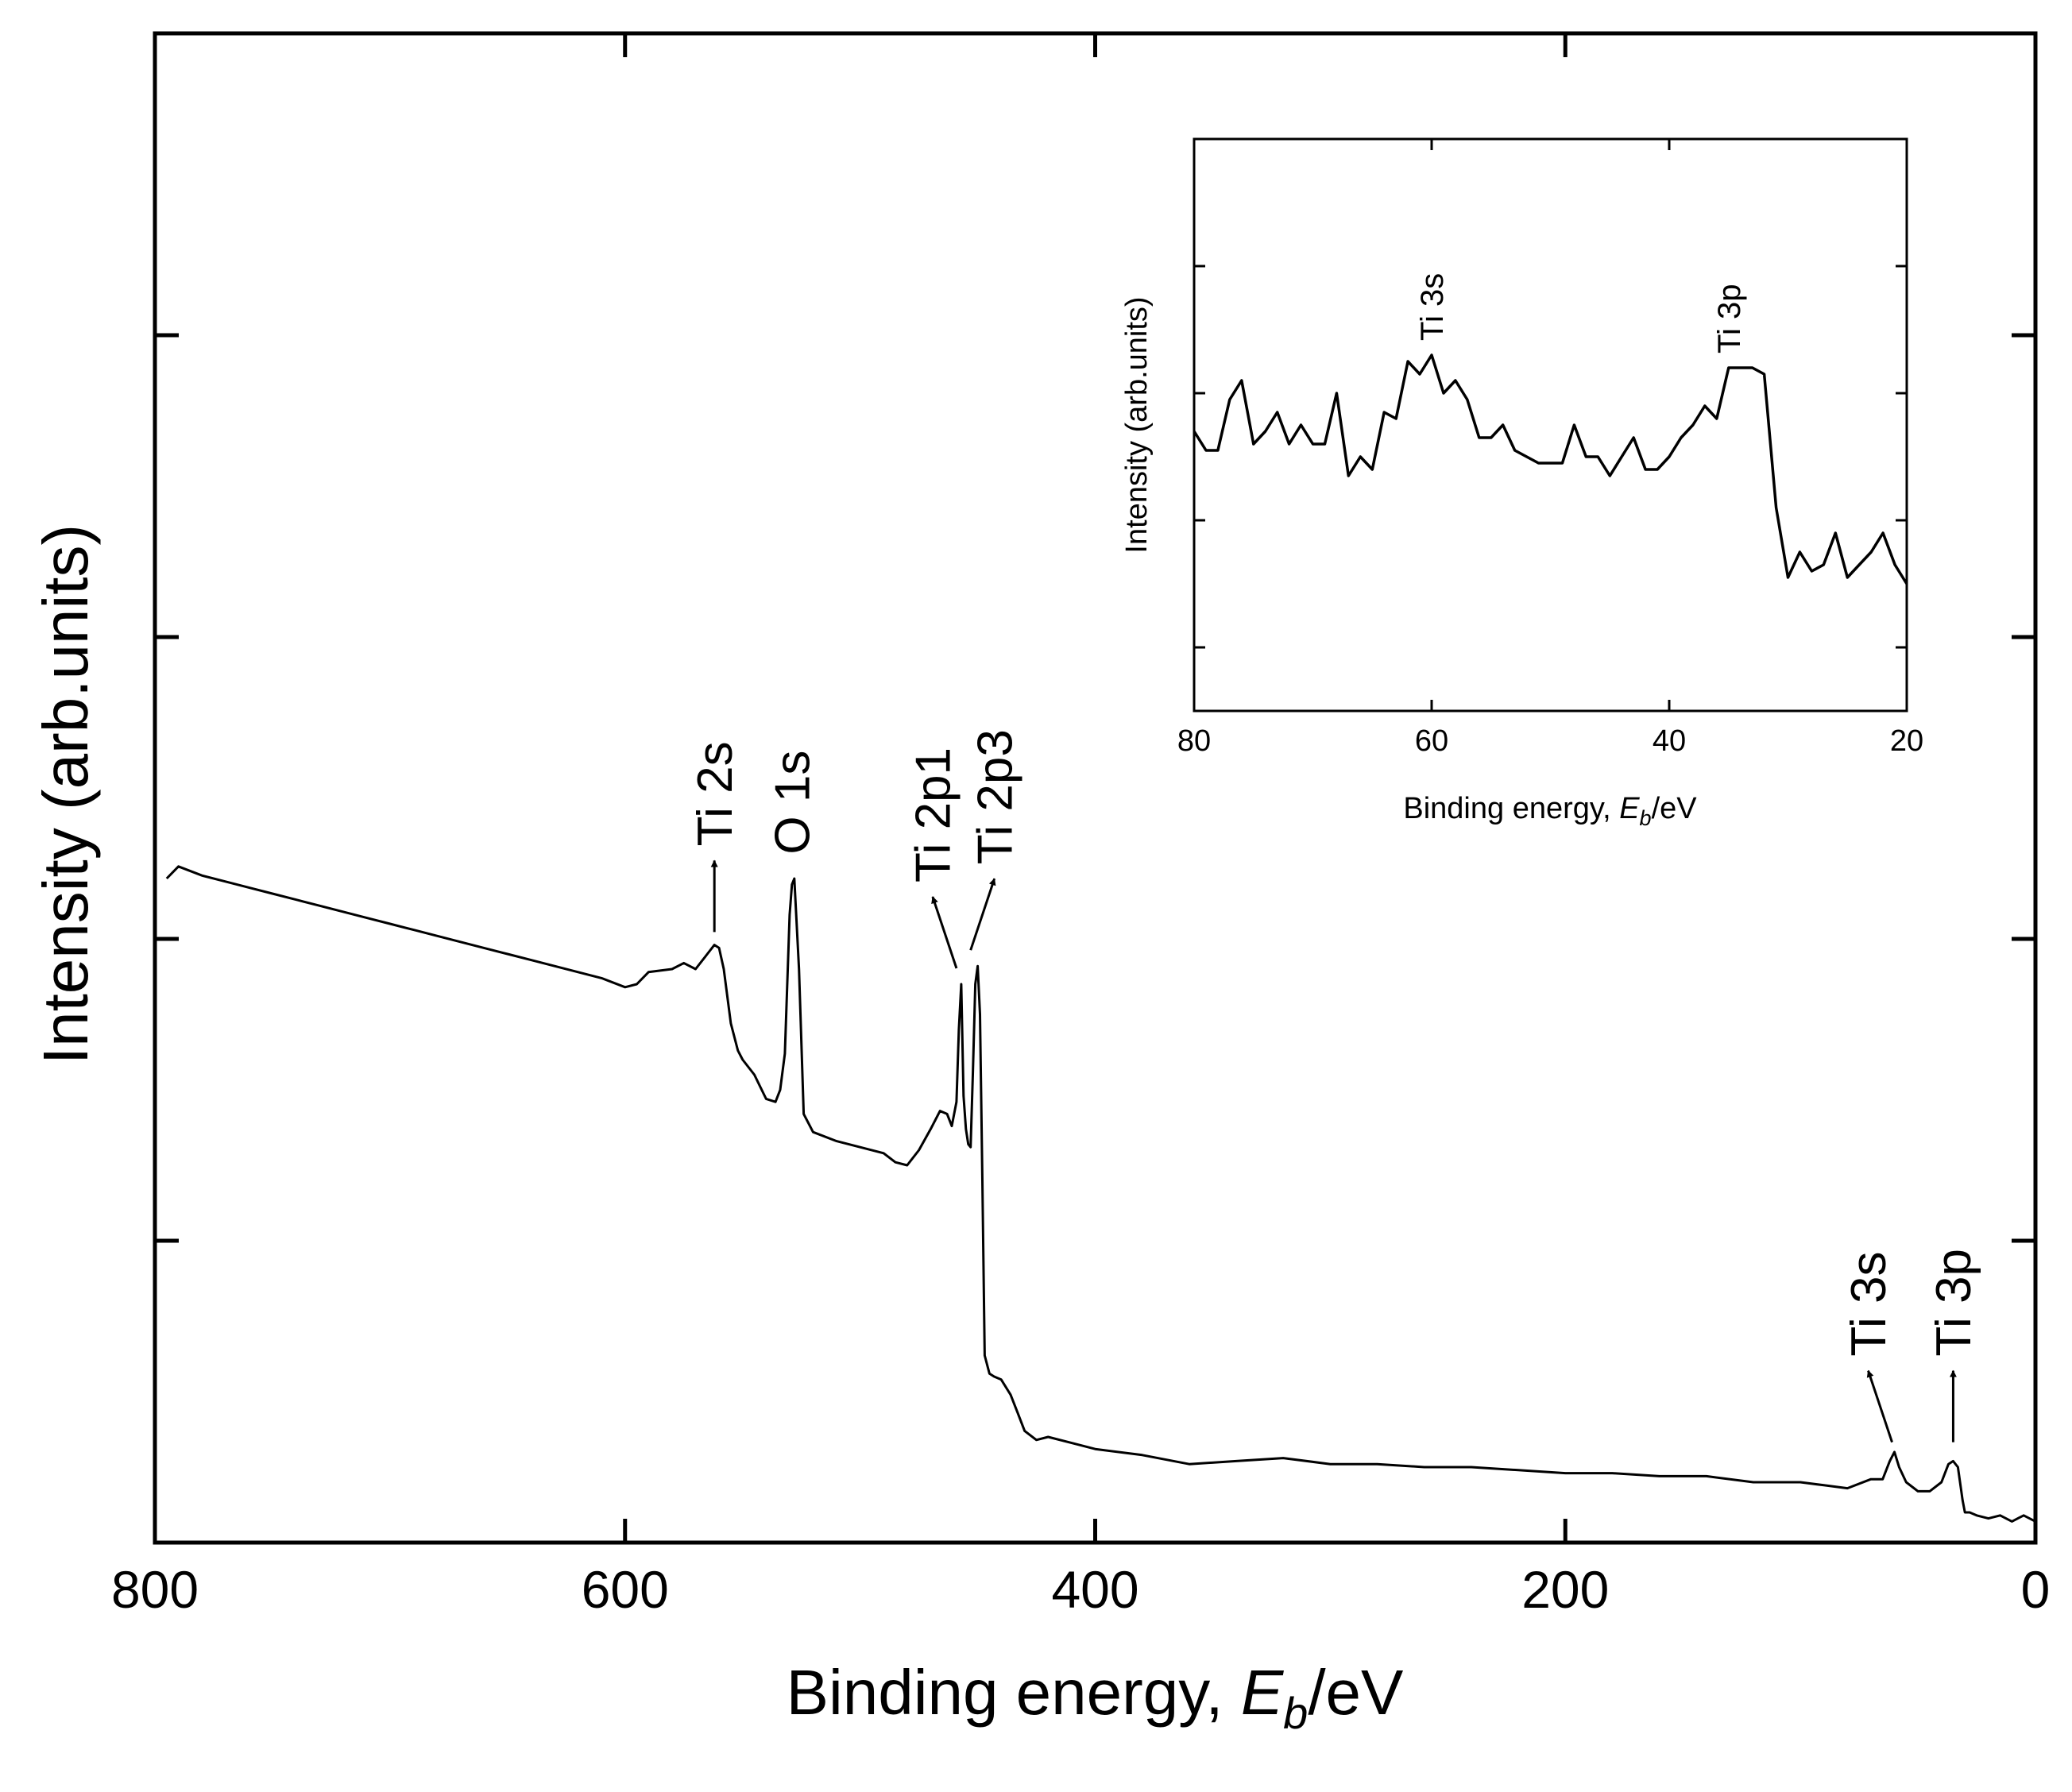 Image resolution: width=2072 pixels, height=1792 pixels. I want to click on main-y-axis-label: Intensity (arb.units), so click(65, 794).